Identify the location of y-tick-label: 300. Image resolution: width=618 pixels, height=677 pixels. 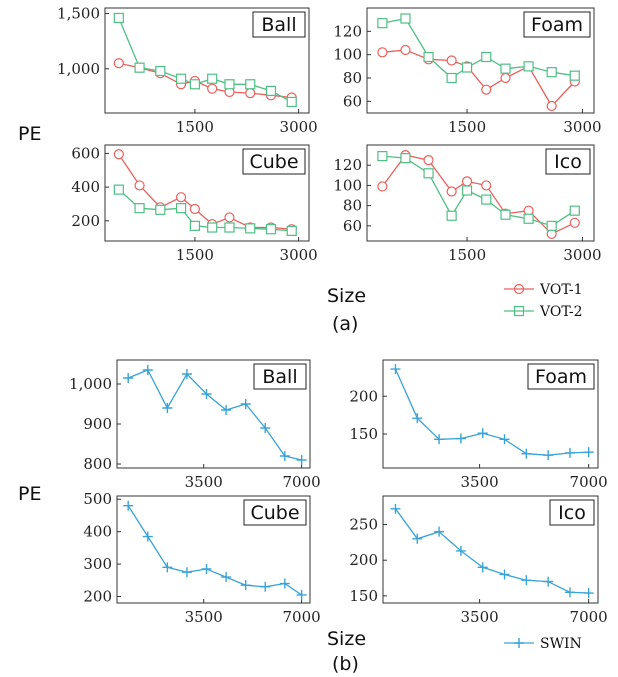
(97, 564).